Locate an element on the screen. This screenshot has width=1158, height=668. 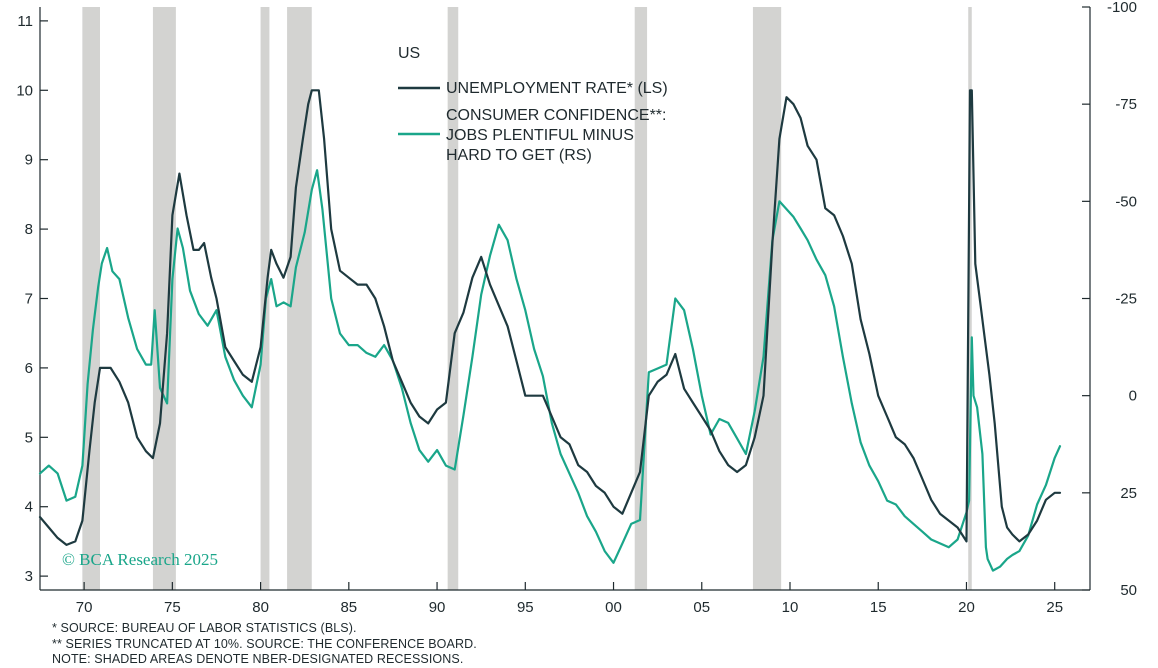
legend-label-confidence-3: HARD TO GET (RS) is located at coordinates (519, 155).